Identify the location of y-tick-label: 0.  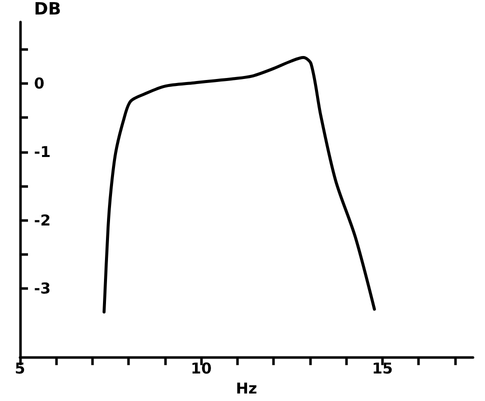
(39, 83).